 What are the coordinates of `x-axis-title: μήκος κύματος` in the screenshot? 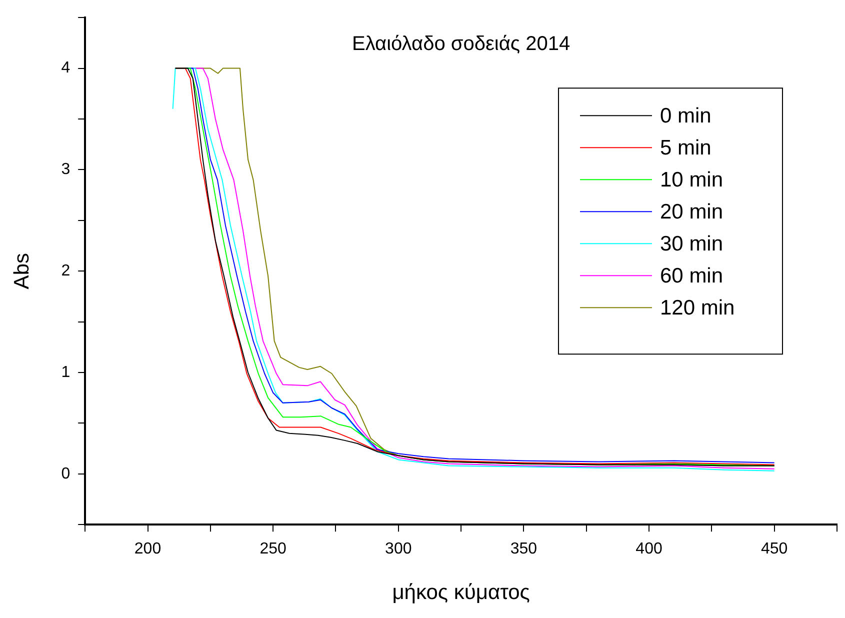 It's located at (461, 592).